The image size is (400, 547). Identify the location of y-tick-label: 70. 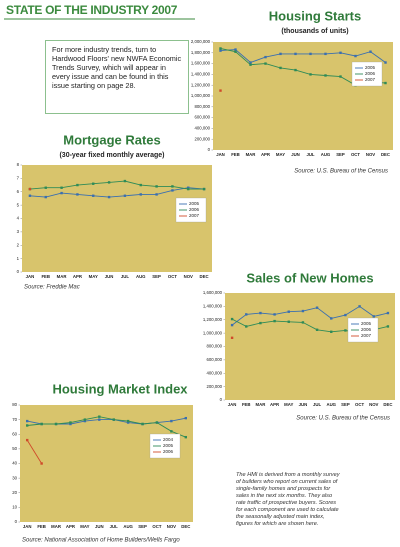
(14, 419).